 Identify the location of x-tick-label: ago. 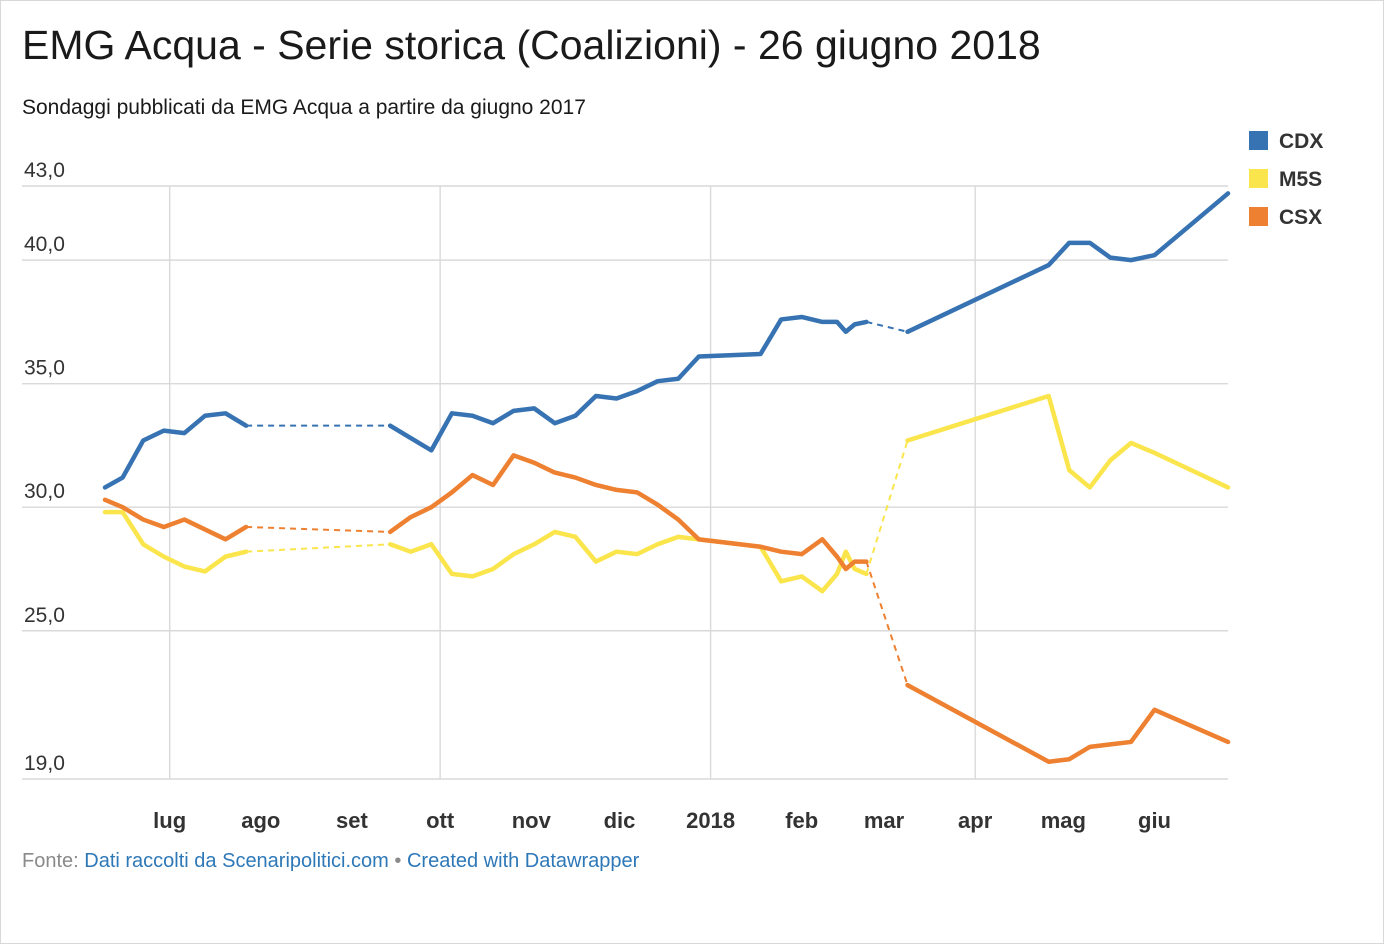
(260, 820).